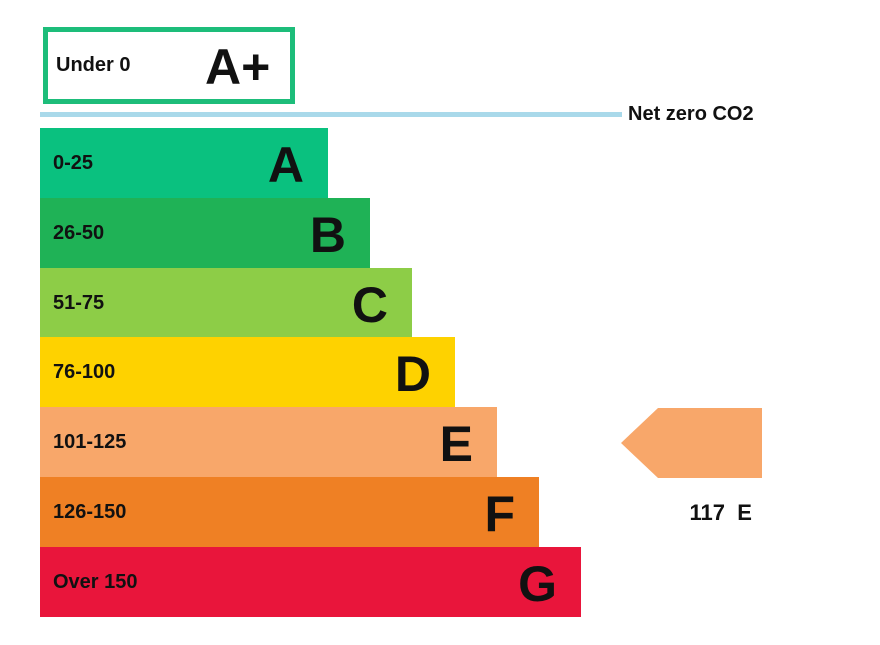  What do you see at coordinates (289, 512) in the screenshot?
I see `rating-band-f: 126-150 F` at bounding box center [289, 512].